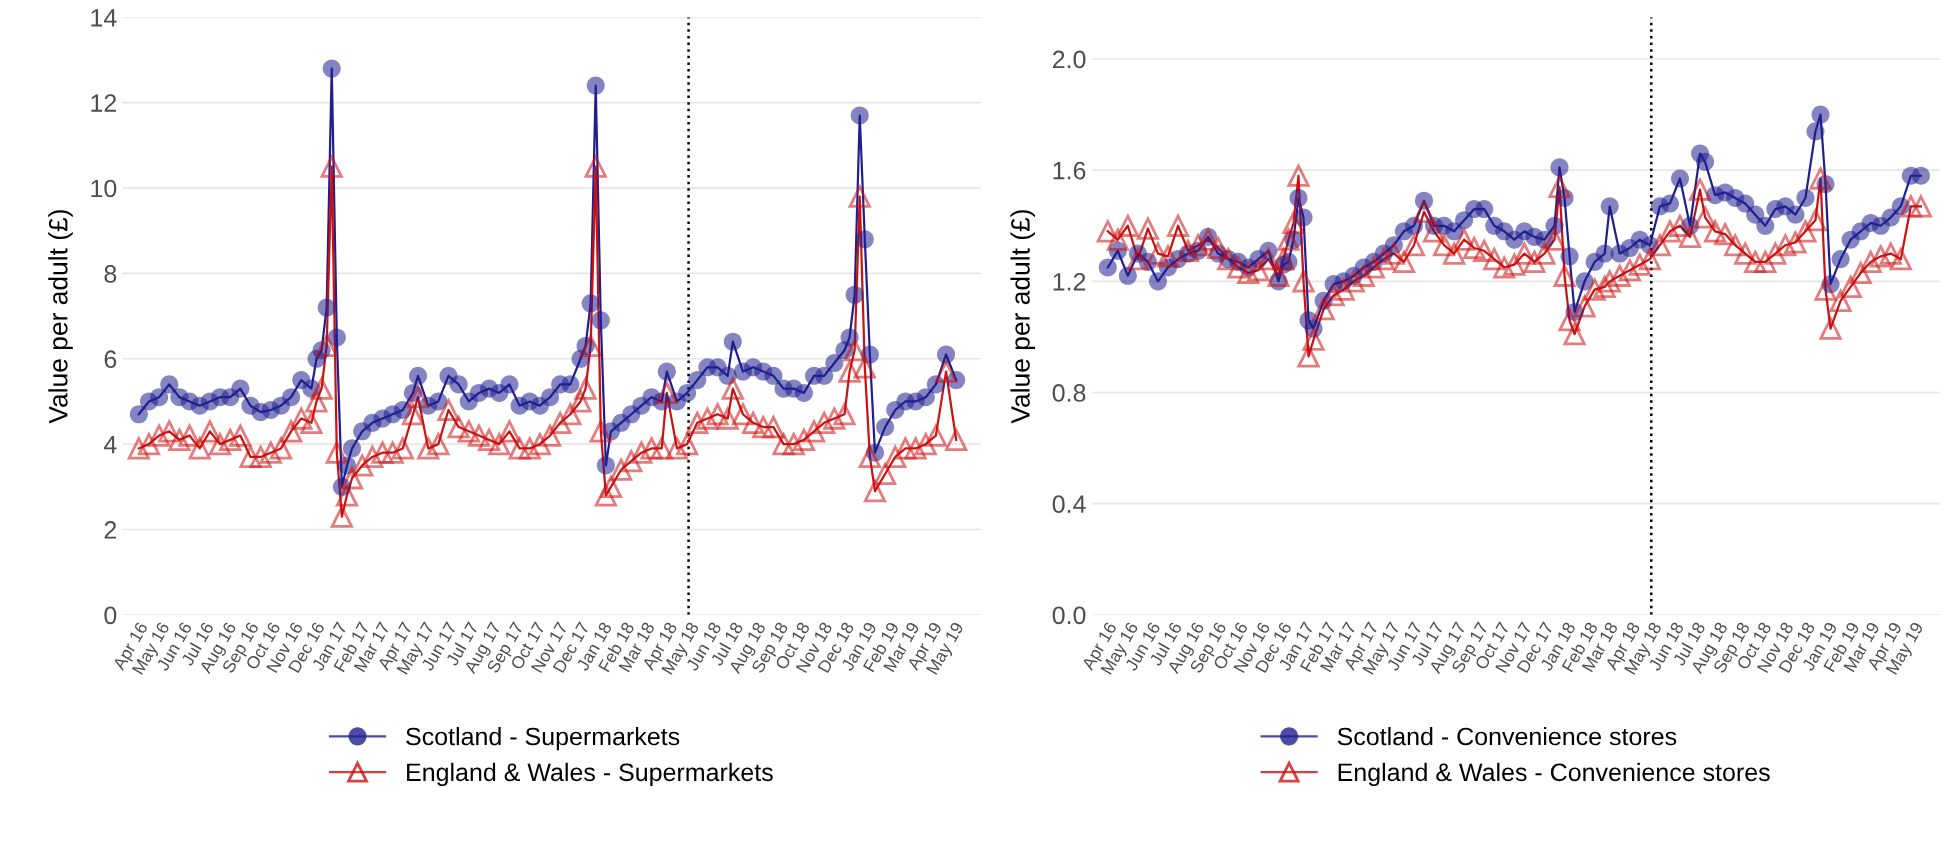 This screenshot has width=1950, height=866. What do you see at coordinates (1554, 774) in the screenshot?
I see `legend-label: England & Wales - Convenience stores` at bounding box center [1554, 774].